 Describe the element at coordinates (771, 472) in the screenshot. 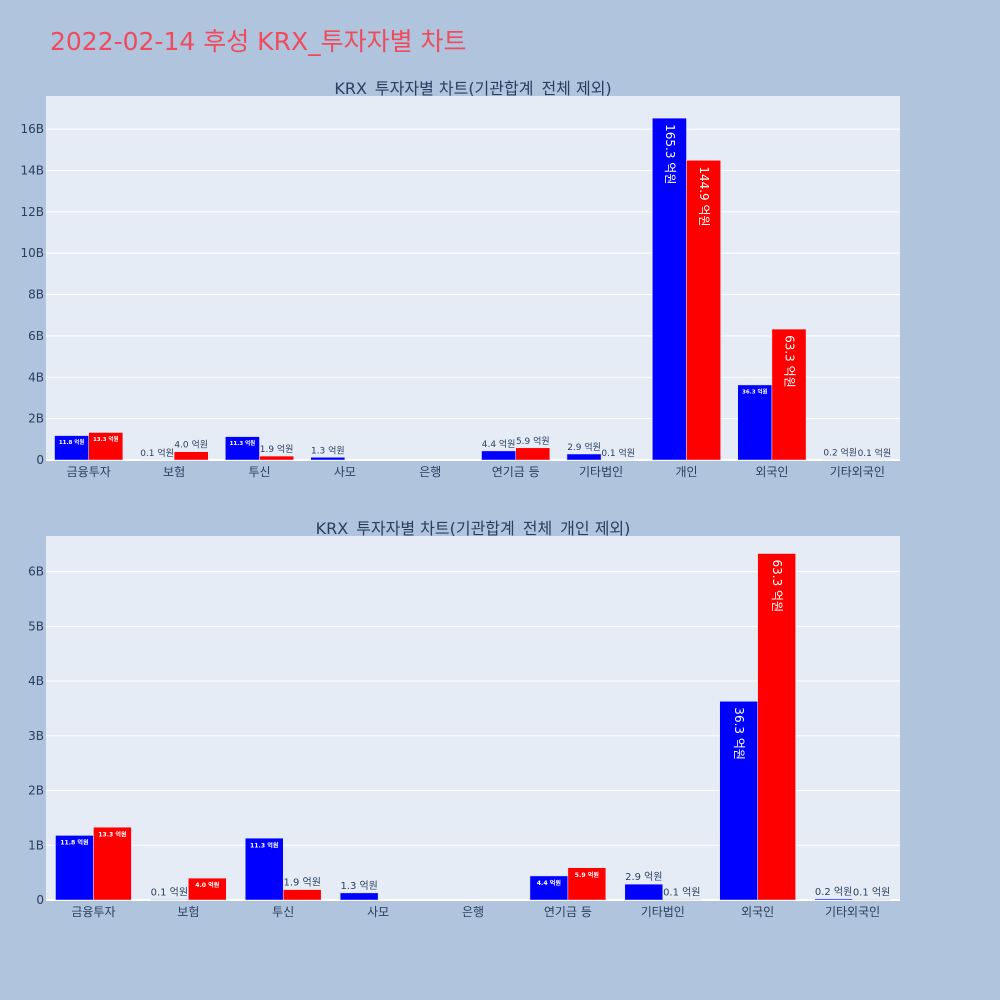

I see `chart-0-xtick-label: 외국인` at that location.